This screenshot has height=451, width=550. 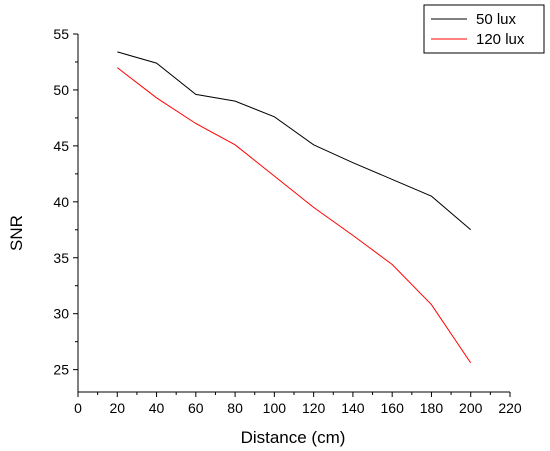 What do you see at coordinates (393, 408) in the screenshot?
I see `x-tick-label: 160` at bounding box center [393, 408].